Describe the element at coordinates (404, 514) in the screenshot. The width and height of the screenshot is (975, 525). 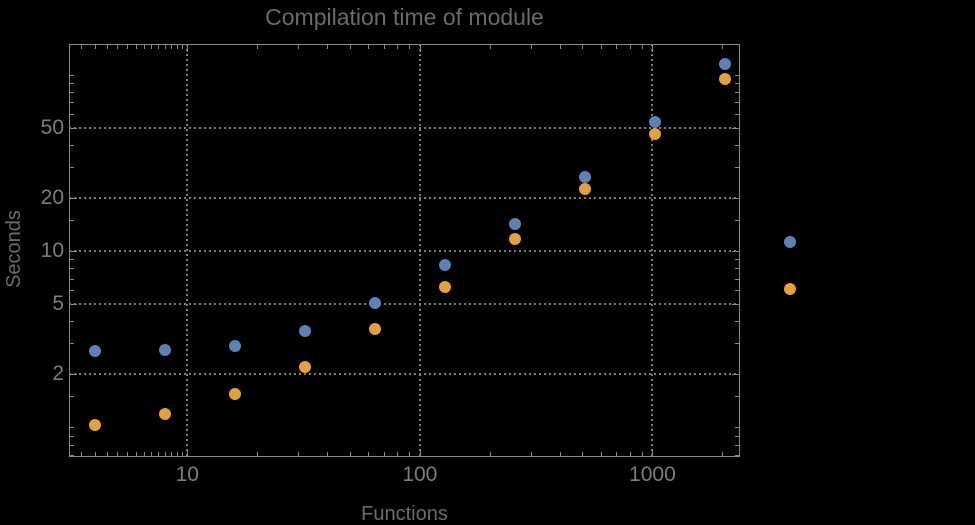
I see `x-axis-label: Functions` at that location.